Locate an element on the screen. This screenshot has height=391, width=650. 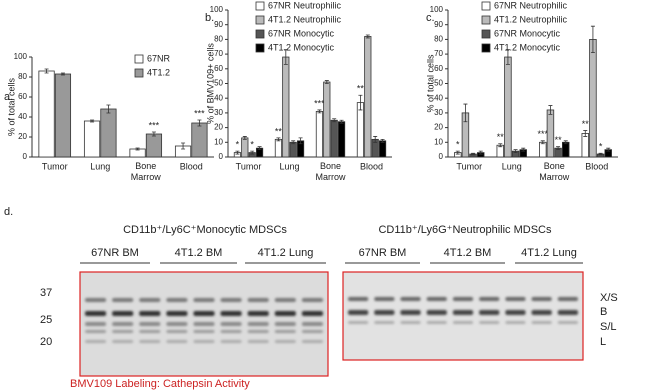
legend-label: 67NR Neutrophilic is located at coordinates (531, 5).